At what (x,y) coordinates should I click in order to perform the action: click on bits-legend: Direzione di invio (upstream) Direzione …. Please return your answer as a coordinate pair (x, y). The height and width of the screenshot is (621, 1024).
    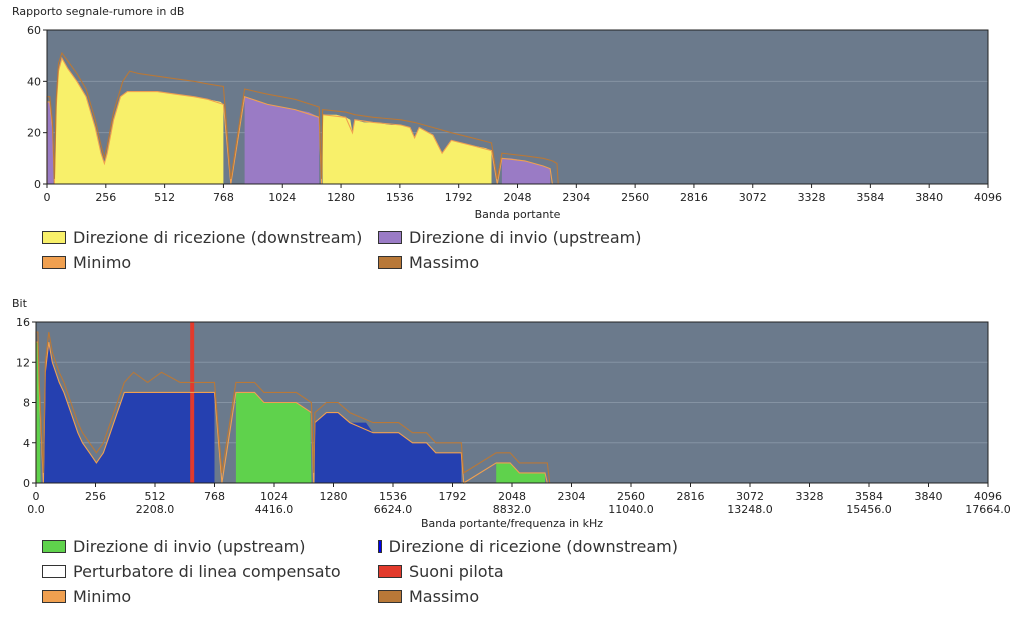
    Looking at the image, I should click on (360, 571).